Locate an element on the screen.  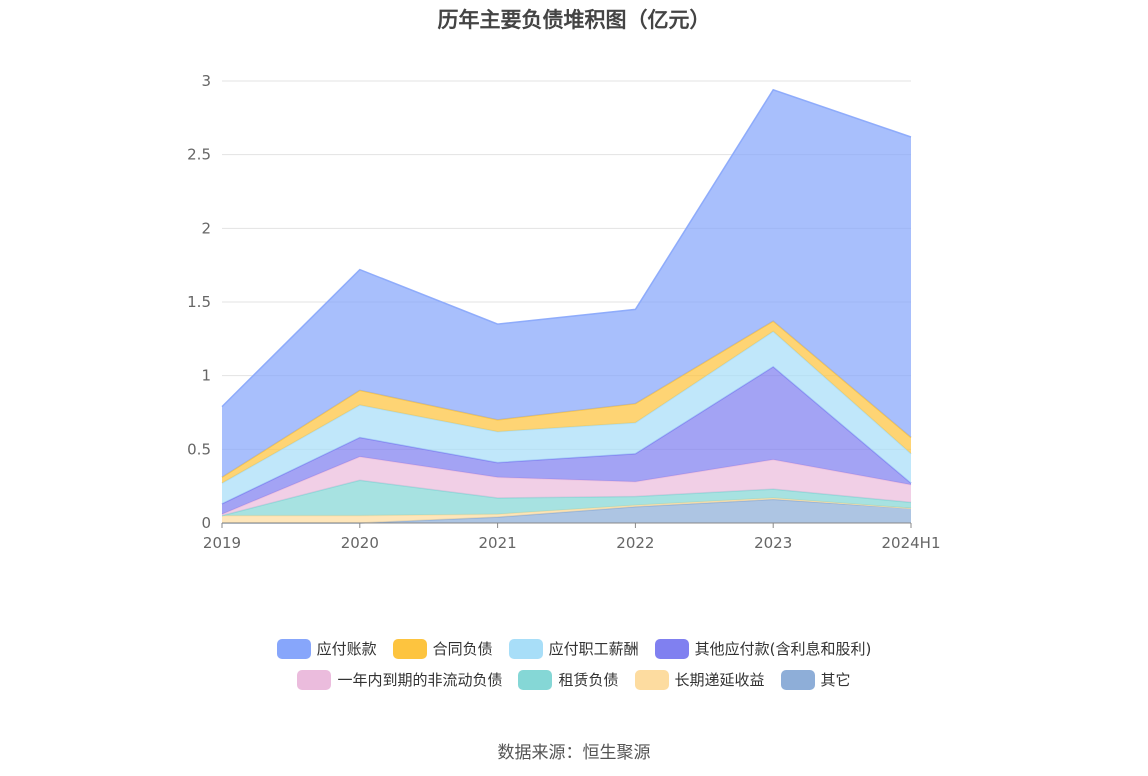
legend-item: 合同负债 is located at coordinates (442, 648).